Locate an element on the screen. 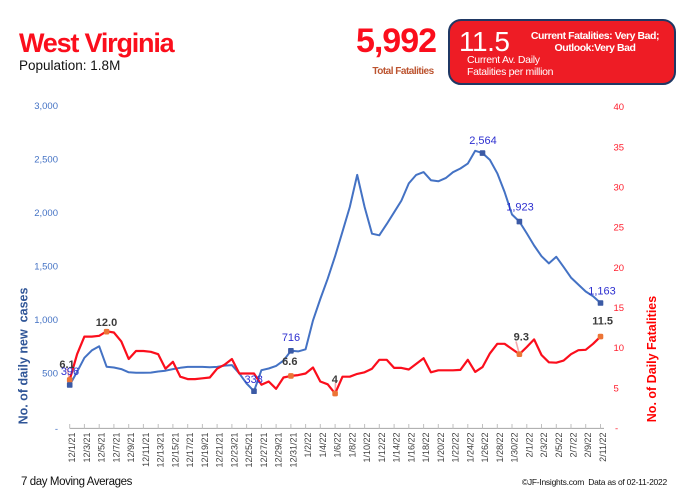 The image size is (684, 501). svg-text: 12/11/21 is located at coordinates (146, 450).